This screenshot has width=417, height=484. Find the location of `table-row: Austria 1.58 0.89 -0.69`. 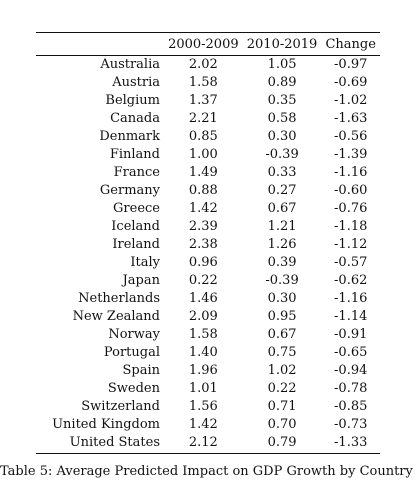

table-row: Austria 1.58 0.89 -0.69 is located at coordinates (208, 83).